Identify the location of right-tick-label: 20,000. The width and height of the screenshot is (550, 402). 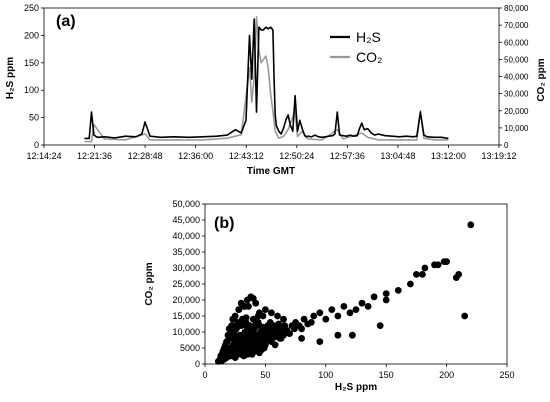
(516, 111).